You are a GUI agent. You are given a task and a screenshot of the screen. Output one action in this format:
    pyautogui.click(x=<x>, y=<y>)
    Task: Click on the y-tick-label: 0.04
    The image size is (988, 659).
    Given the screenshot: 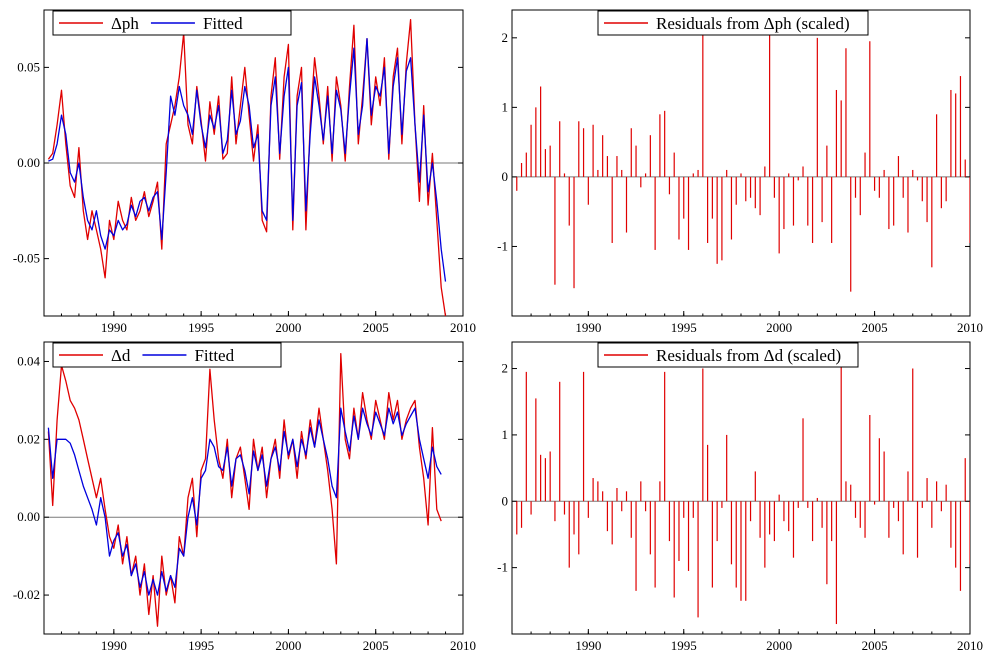 What is the action you would take?
    pyautogui.click(x=28, y=360)
    